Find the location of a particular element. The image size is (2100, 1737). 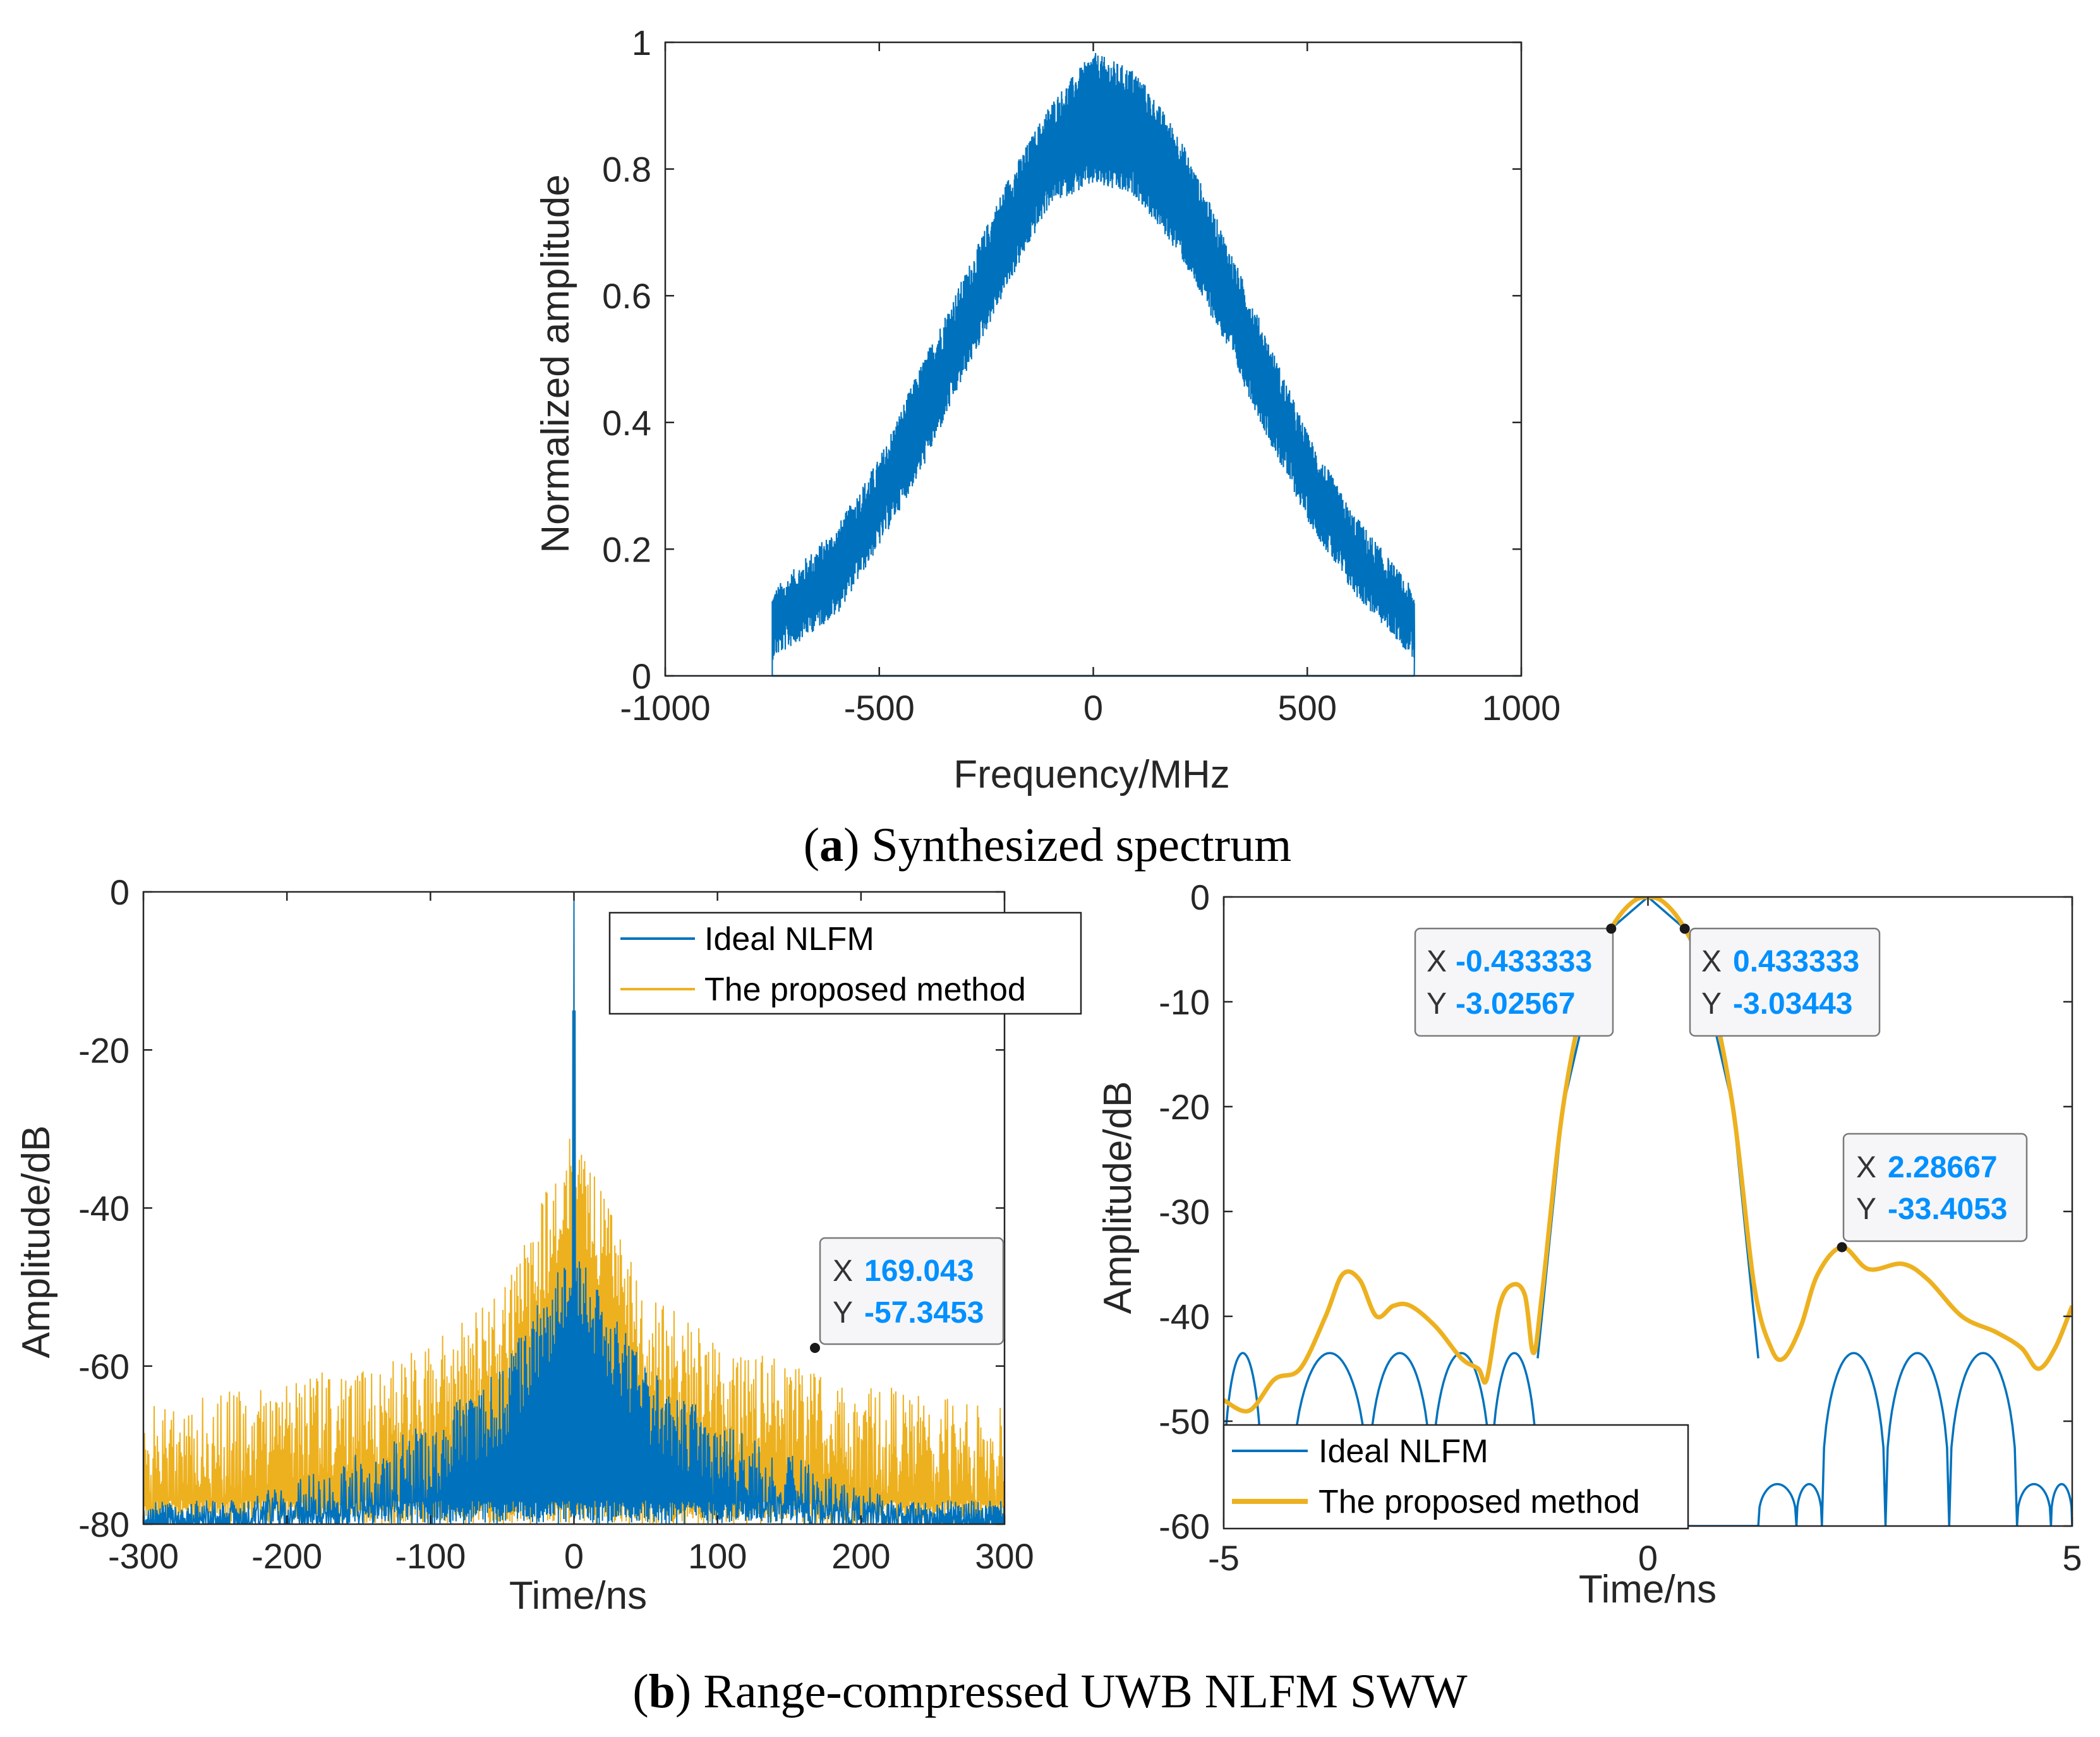

panel-a-ytick-label: 0.4 is located at coordinates (626, 423).